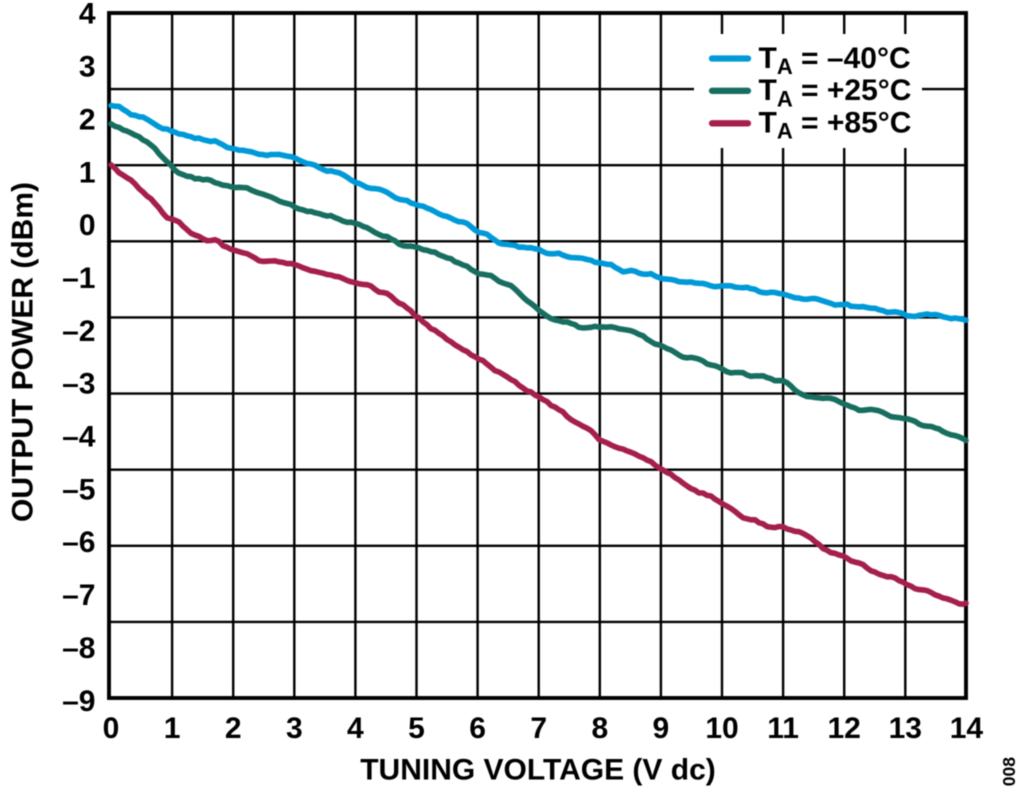 Image resolution: width=1024 pixels, height=800 pixels. What do you see at coordinates (661, 728) in the screenshot?
I see `svg-text: 9` at bounding box center [661, 728].